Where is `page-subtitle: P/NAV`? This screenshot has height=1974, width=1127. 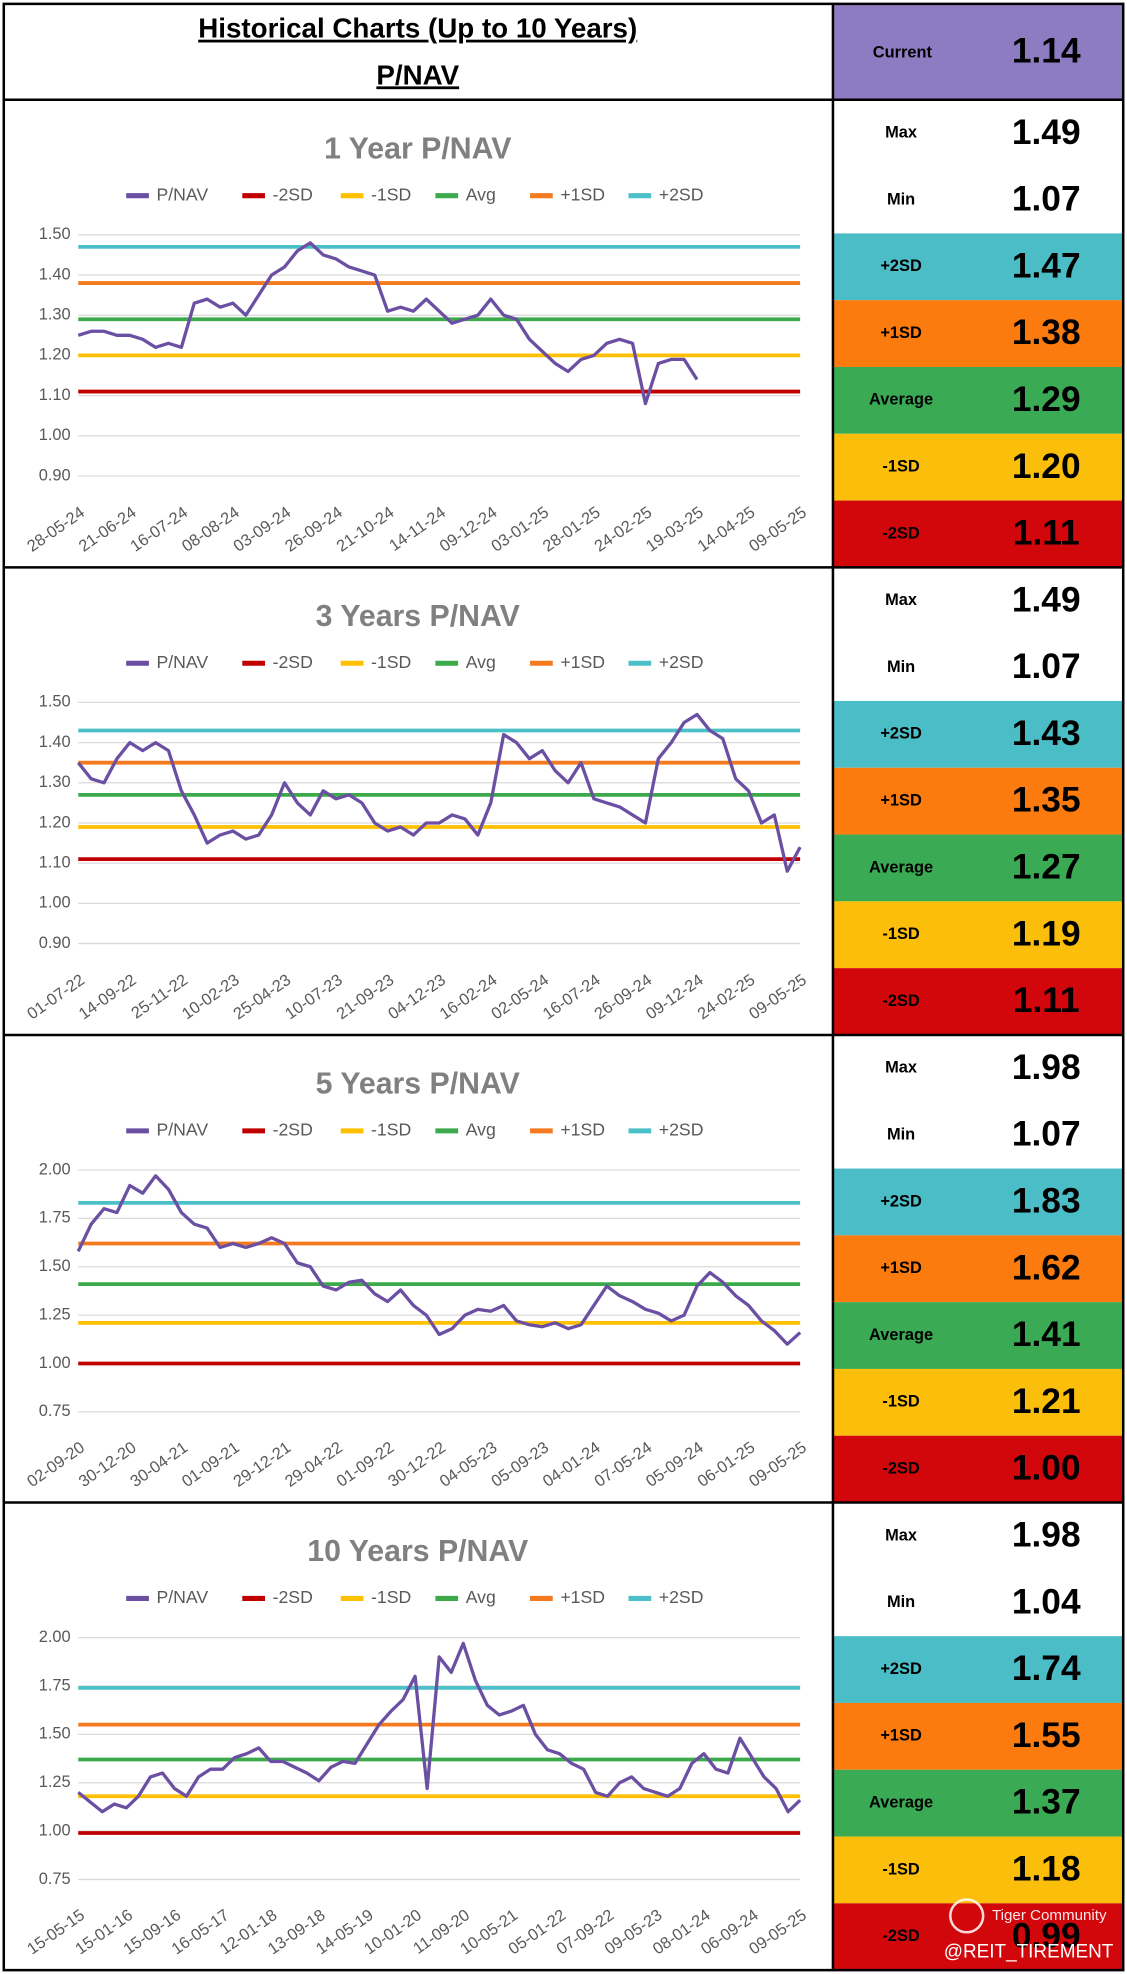 page-subtitle: P/NAV is located at coordinates (417, 74).